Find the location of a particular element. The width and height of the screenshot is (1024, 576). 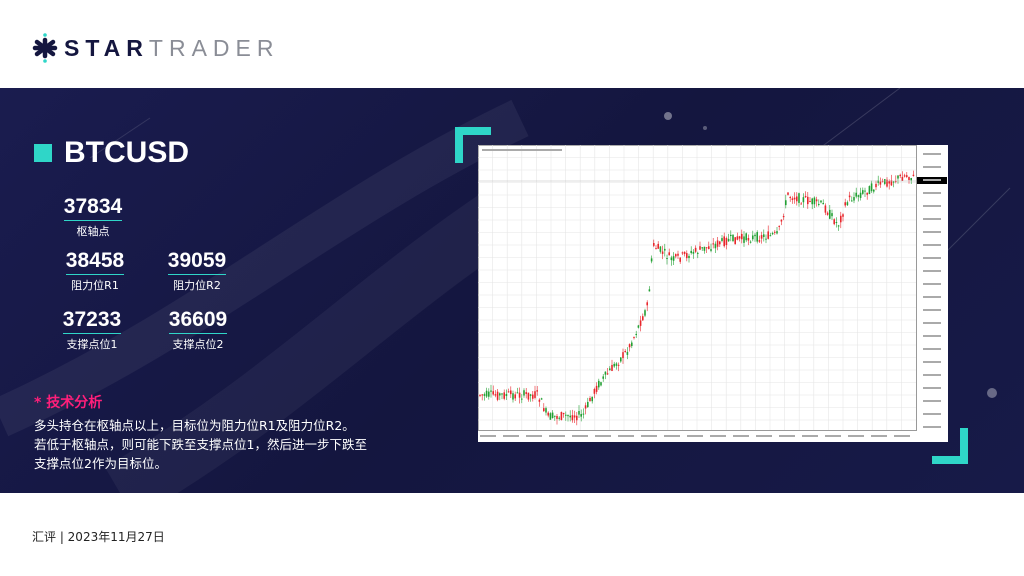

title-marker-icon is located at coordinates (43, 153).